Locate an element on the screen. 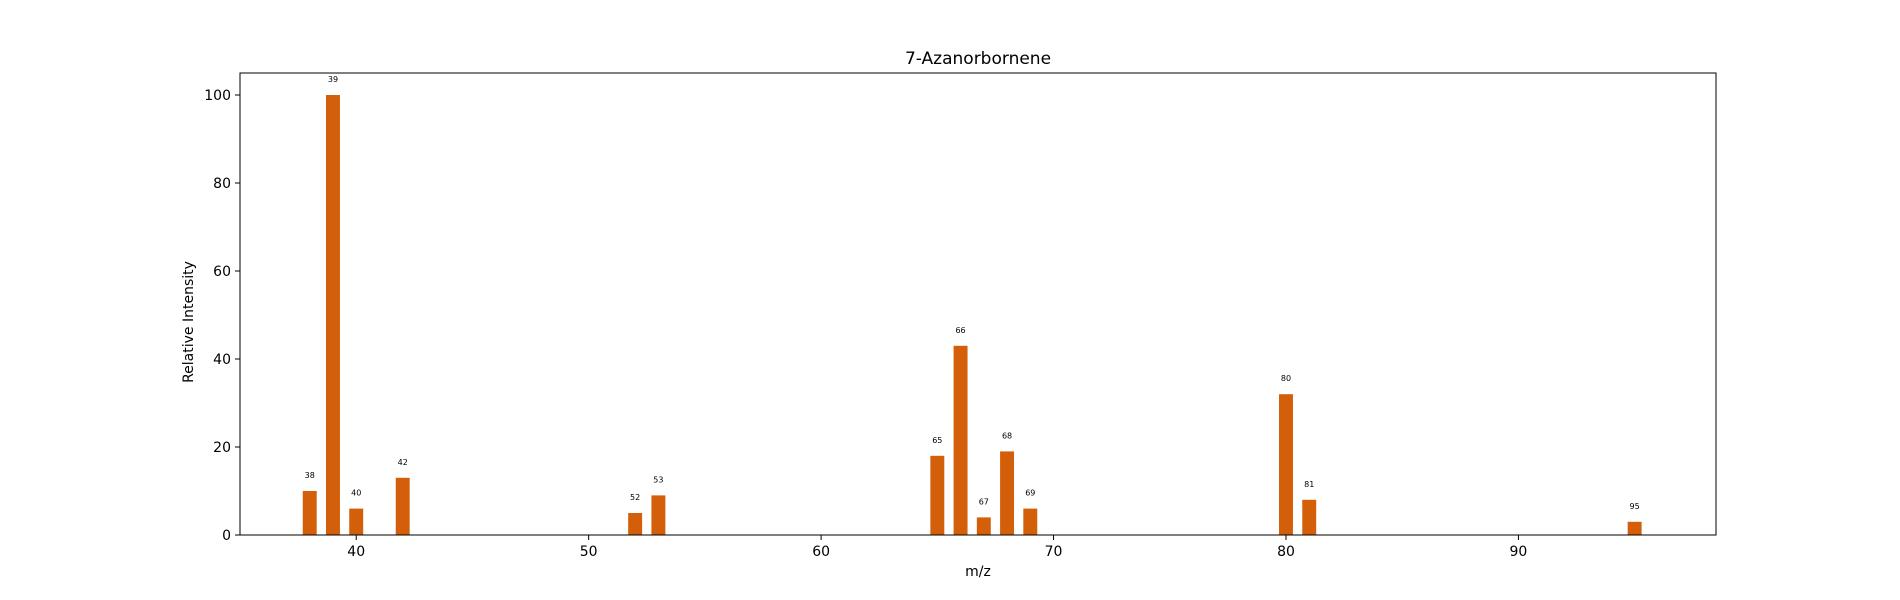 The width and height of the screenshot is (1900, 600). bar-label-mz-42: 42 is located at coordinates (403, 462).